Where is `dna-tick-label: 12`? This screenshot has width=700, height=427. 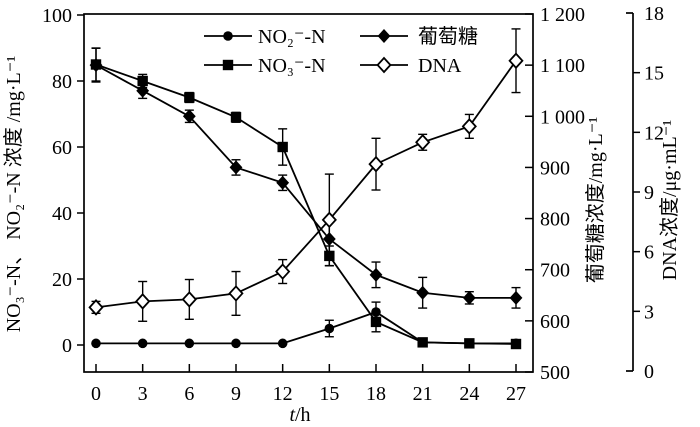 dna-tick-label: 12 is located at coordinates (654, 133).